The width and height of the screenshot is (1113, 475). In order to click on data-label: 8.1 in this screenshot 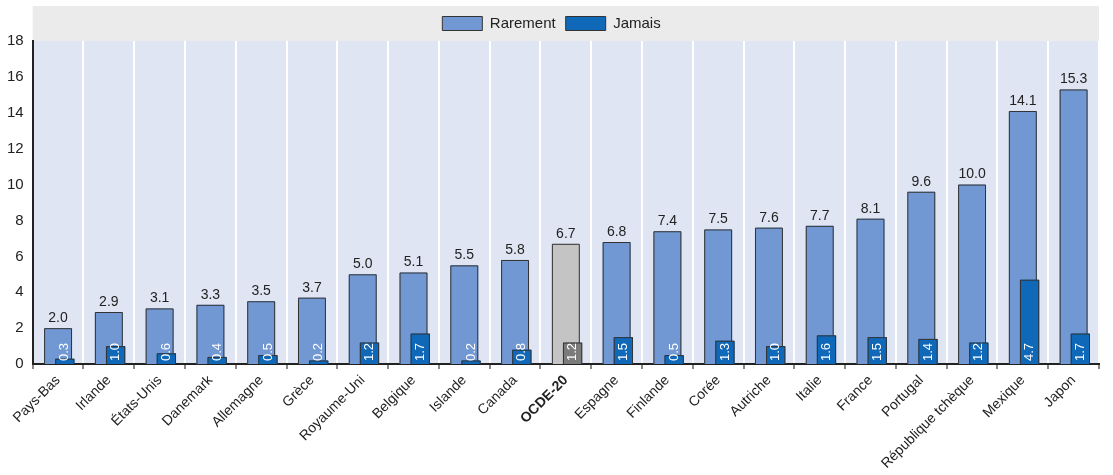, I will do `click(870, 207)`.